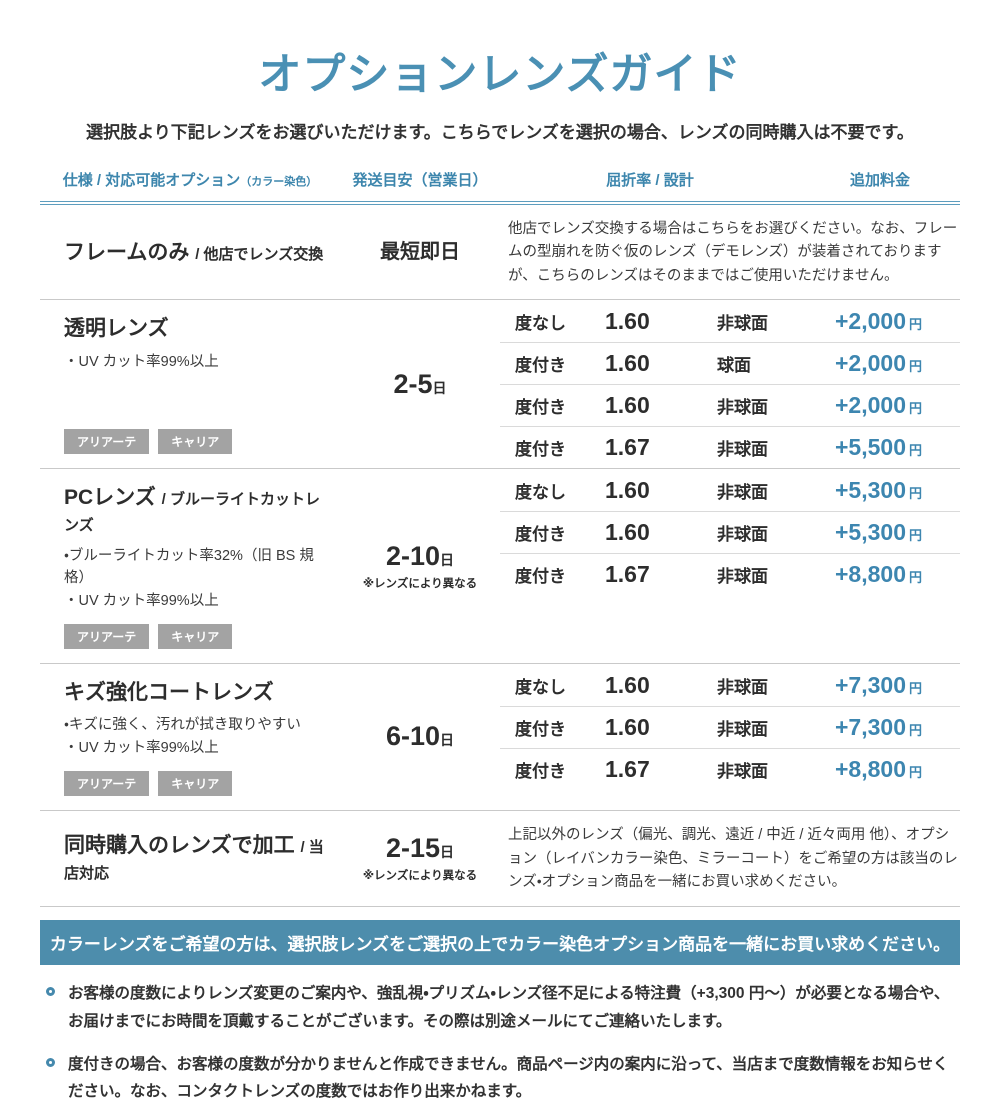 Image resolution: width=1000 pixels, height=1106 pixels. Describe the element at coordinates (413, 383) in the screenshot. I see `shipping-days: 2-5` at that location.